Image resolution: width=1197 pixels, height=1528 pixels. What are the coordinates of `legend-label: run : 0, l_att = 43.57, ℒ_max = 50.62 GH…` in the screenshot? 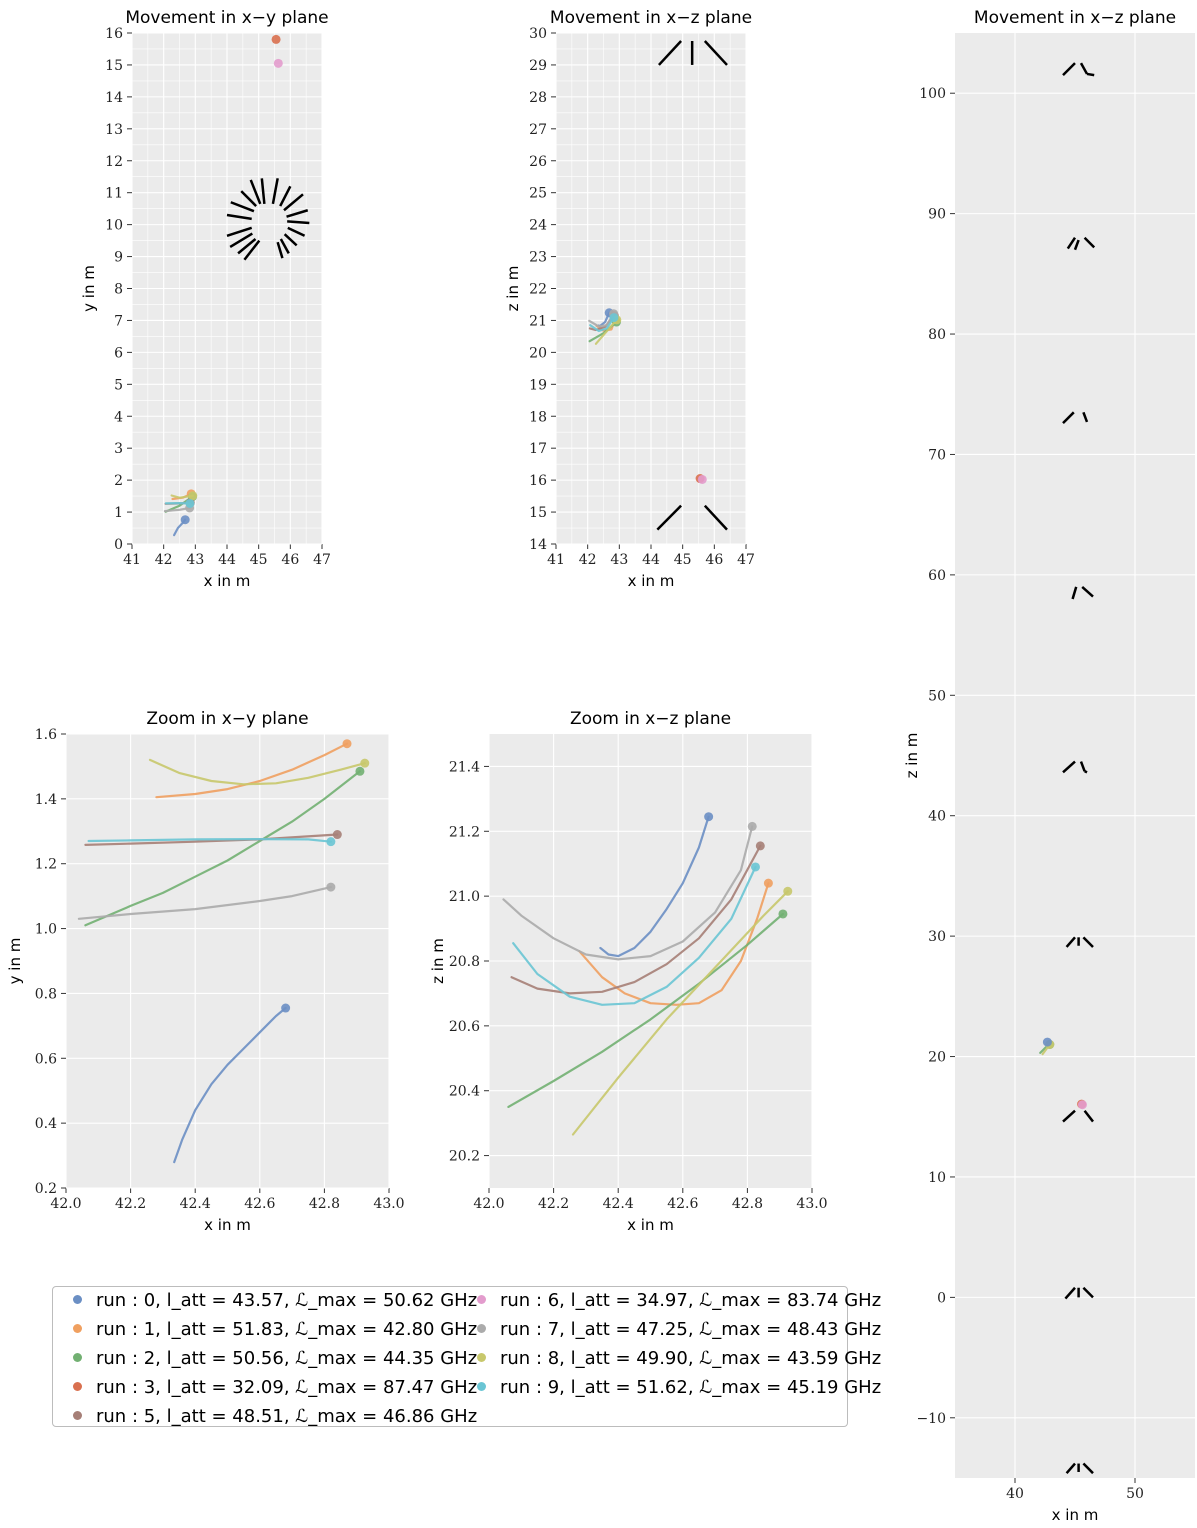 It's located at (287, 1300).